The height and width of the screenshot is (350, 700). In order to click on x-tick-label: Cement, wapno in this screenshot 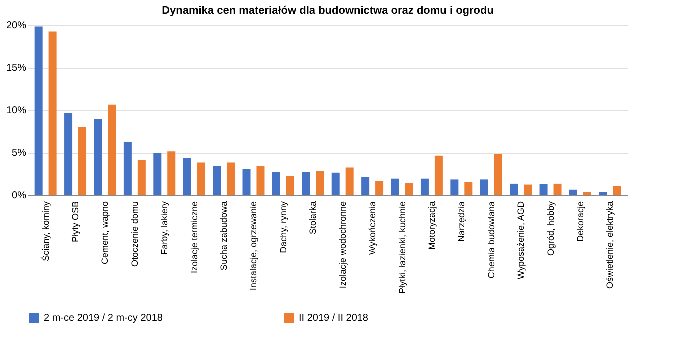, I will do `click(105, 233)`.